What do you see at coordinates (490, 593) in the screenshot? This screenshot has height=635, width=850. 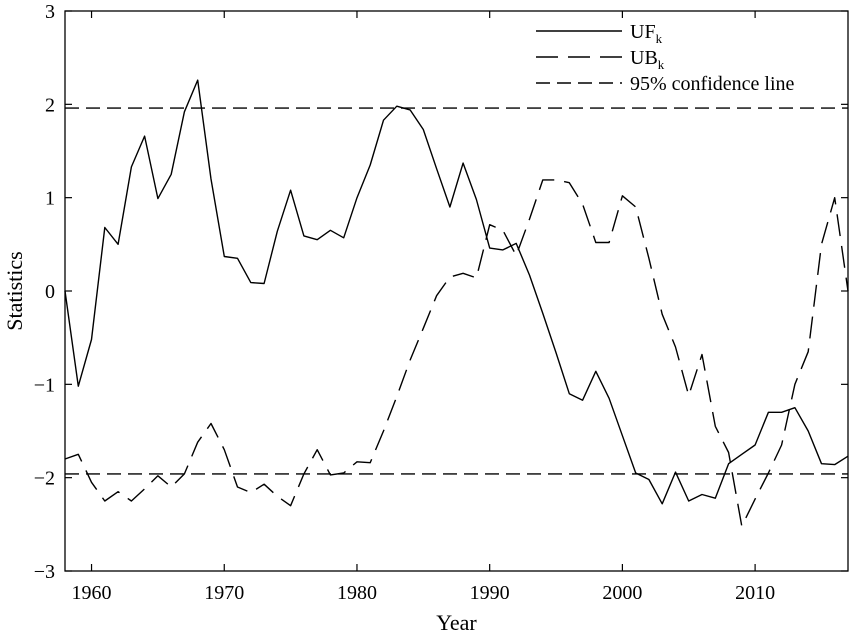 I see `x-tick-label: 1990` at bounding box center [490, 593].